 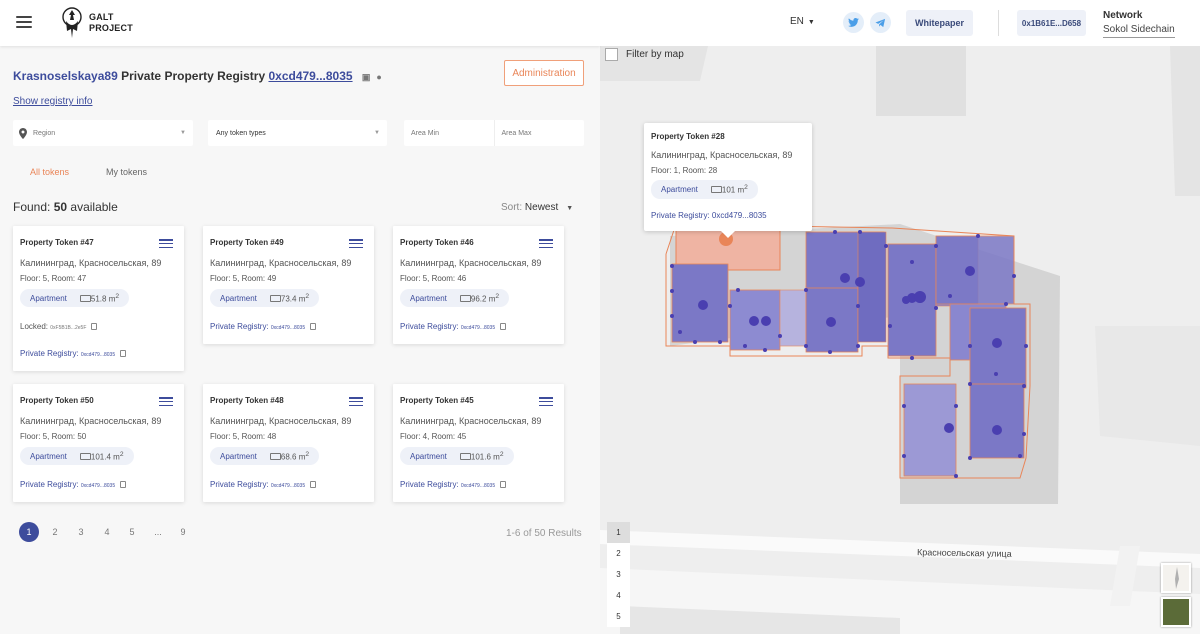 I want to click on token-floor: Floor: 5, Room: 47, so click(x=53, y=278).